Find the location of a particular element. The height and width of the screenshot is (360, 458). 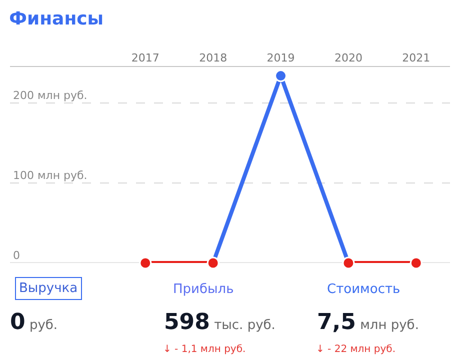

text: Стоимость is located at coordinates (363, 289).